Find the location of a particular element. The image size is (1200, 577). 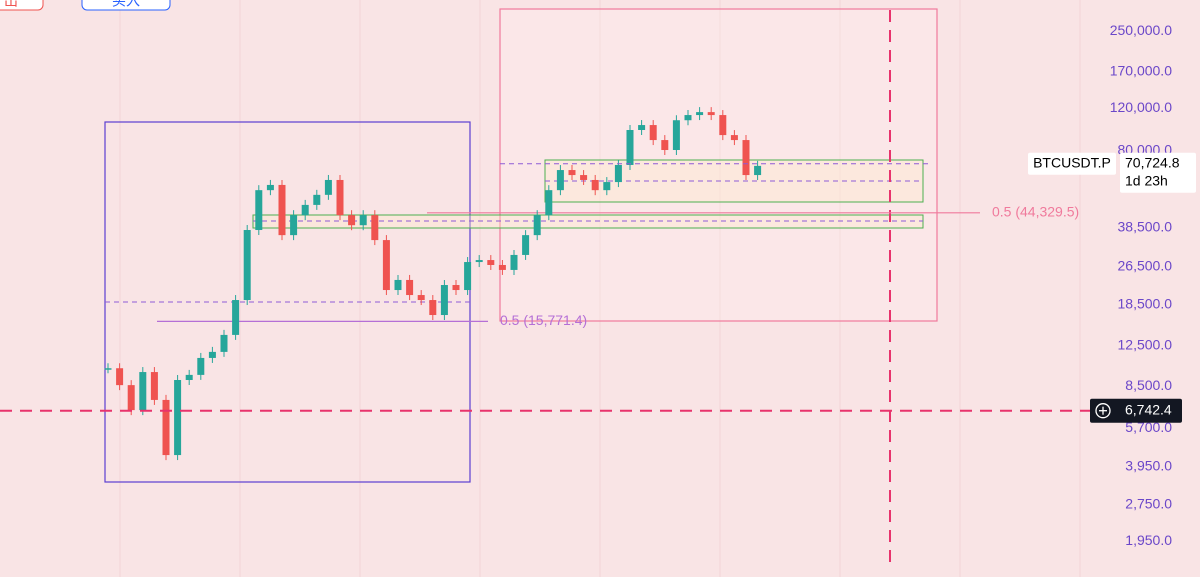

y-tick-label: 120,000.0 is located at coordinates (1141, 107).